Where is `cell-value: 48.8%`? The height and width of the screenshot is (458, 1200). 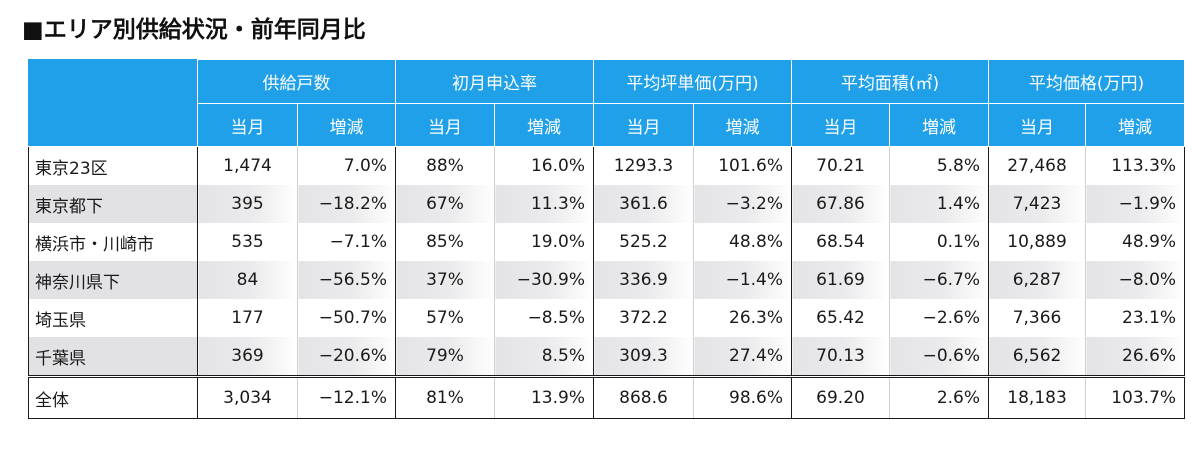
cell-value: 48.8% is located at coordinates (743, 242).